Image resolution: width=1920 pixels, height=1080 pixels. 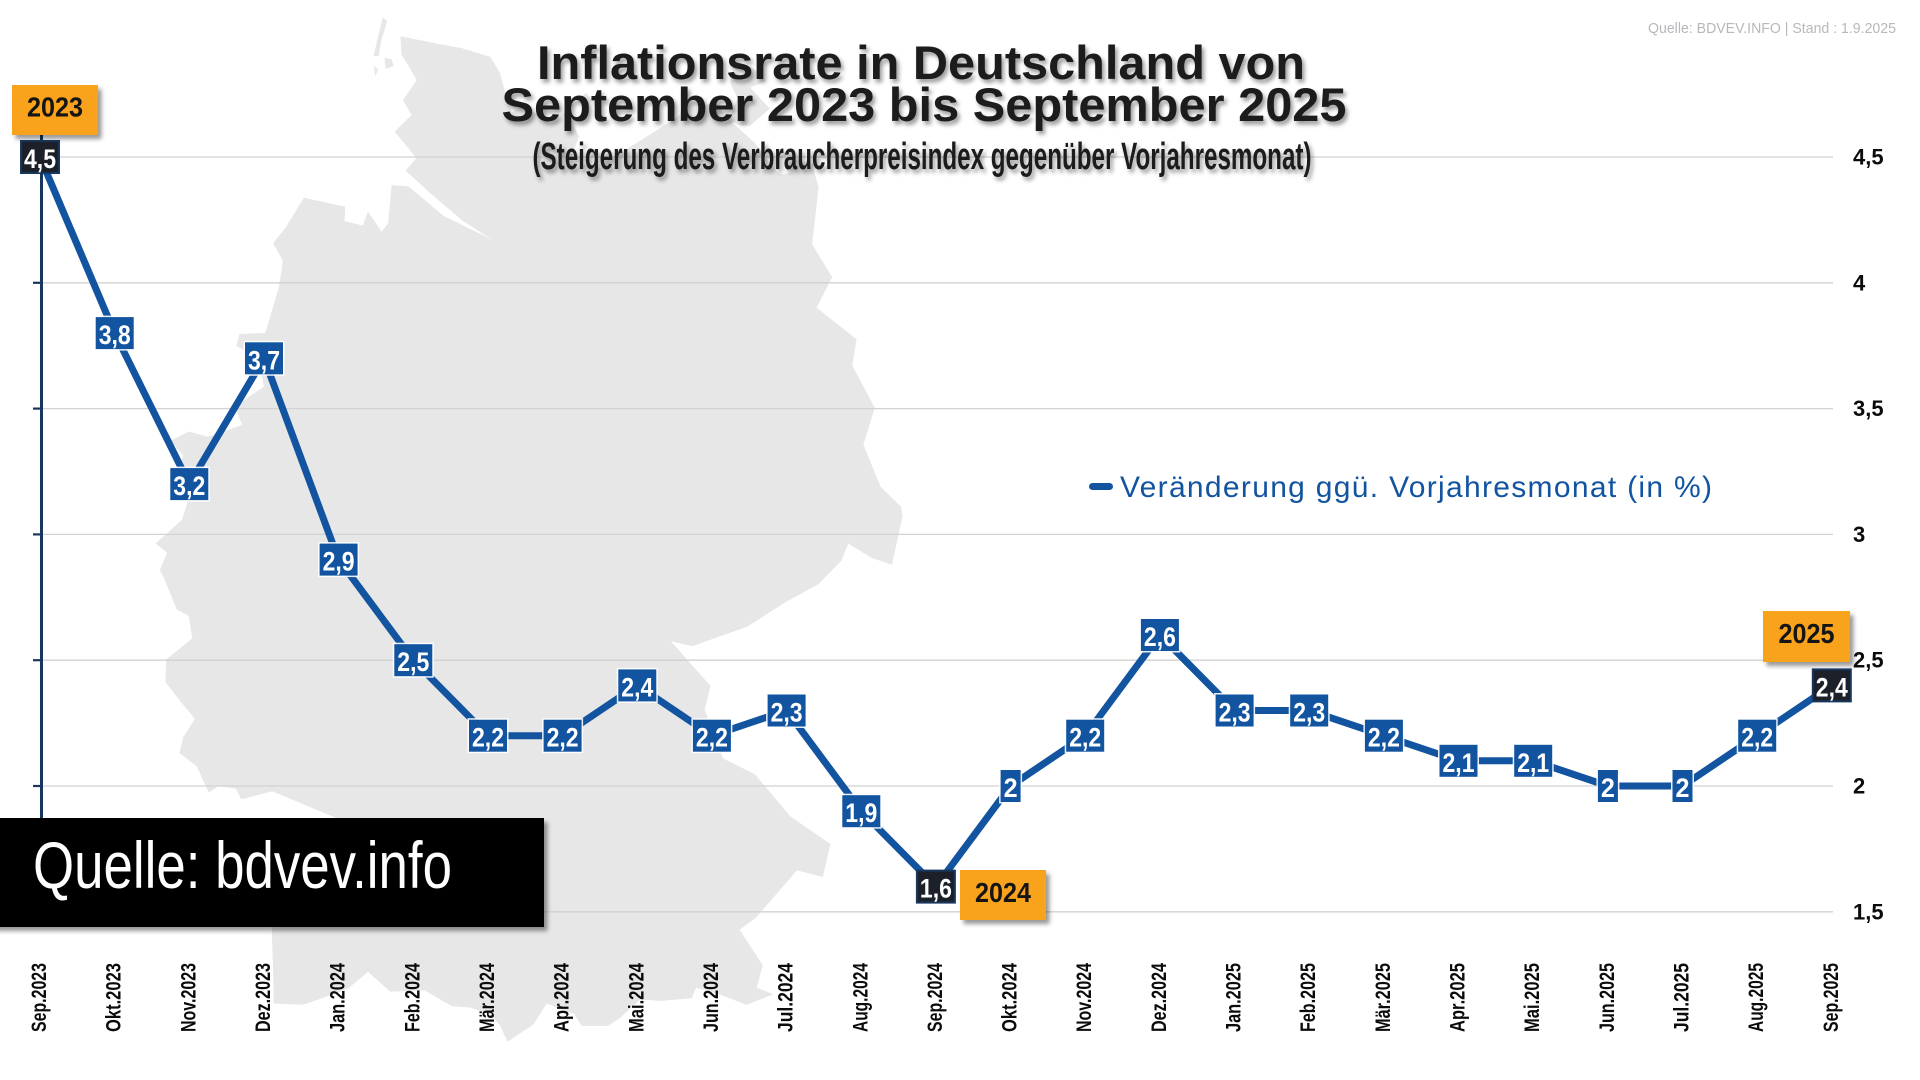 I want to click on svg-text:Quelle: BDVEV.INFO | Stand : 1: Quelle: BDVEV.INFO | Stand : 1.9.2025, so click(x=1772, y=28).